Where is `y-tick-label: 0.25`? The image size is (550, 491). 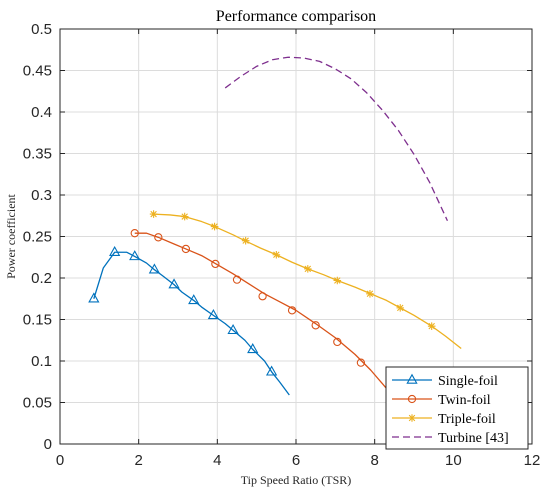
y-tick-label: 0.25 is located at coordinates (37, 237).